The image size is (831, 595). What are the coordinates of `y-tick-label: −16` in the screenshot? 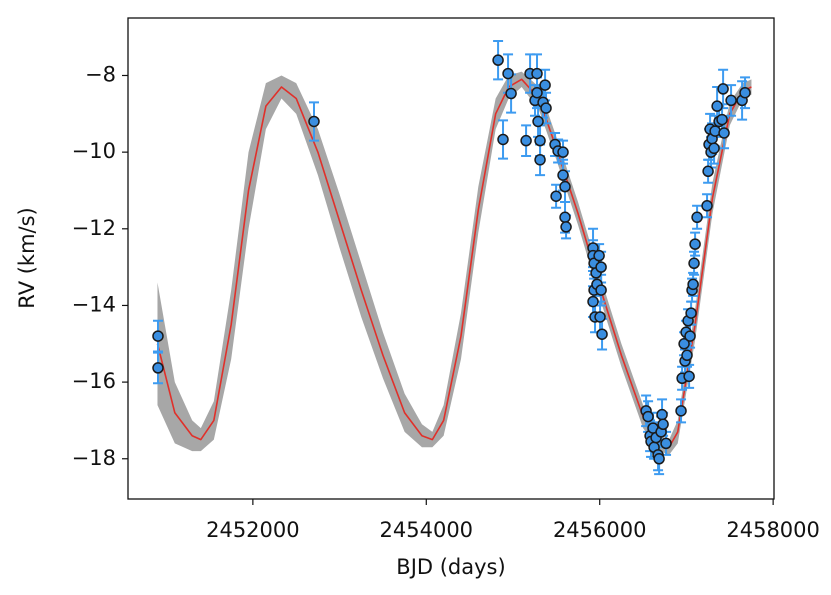 It's located at (94, 381).